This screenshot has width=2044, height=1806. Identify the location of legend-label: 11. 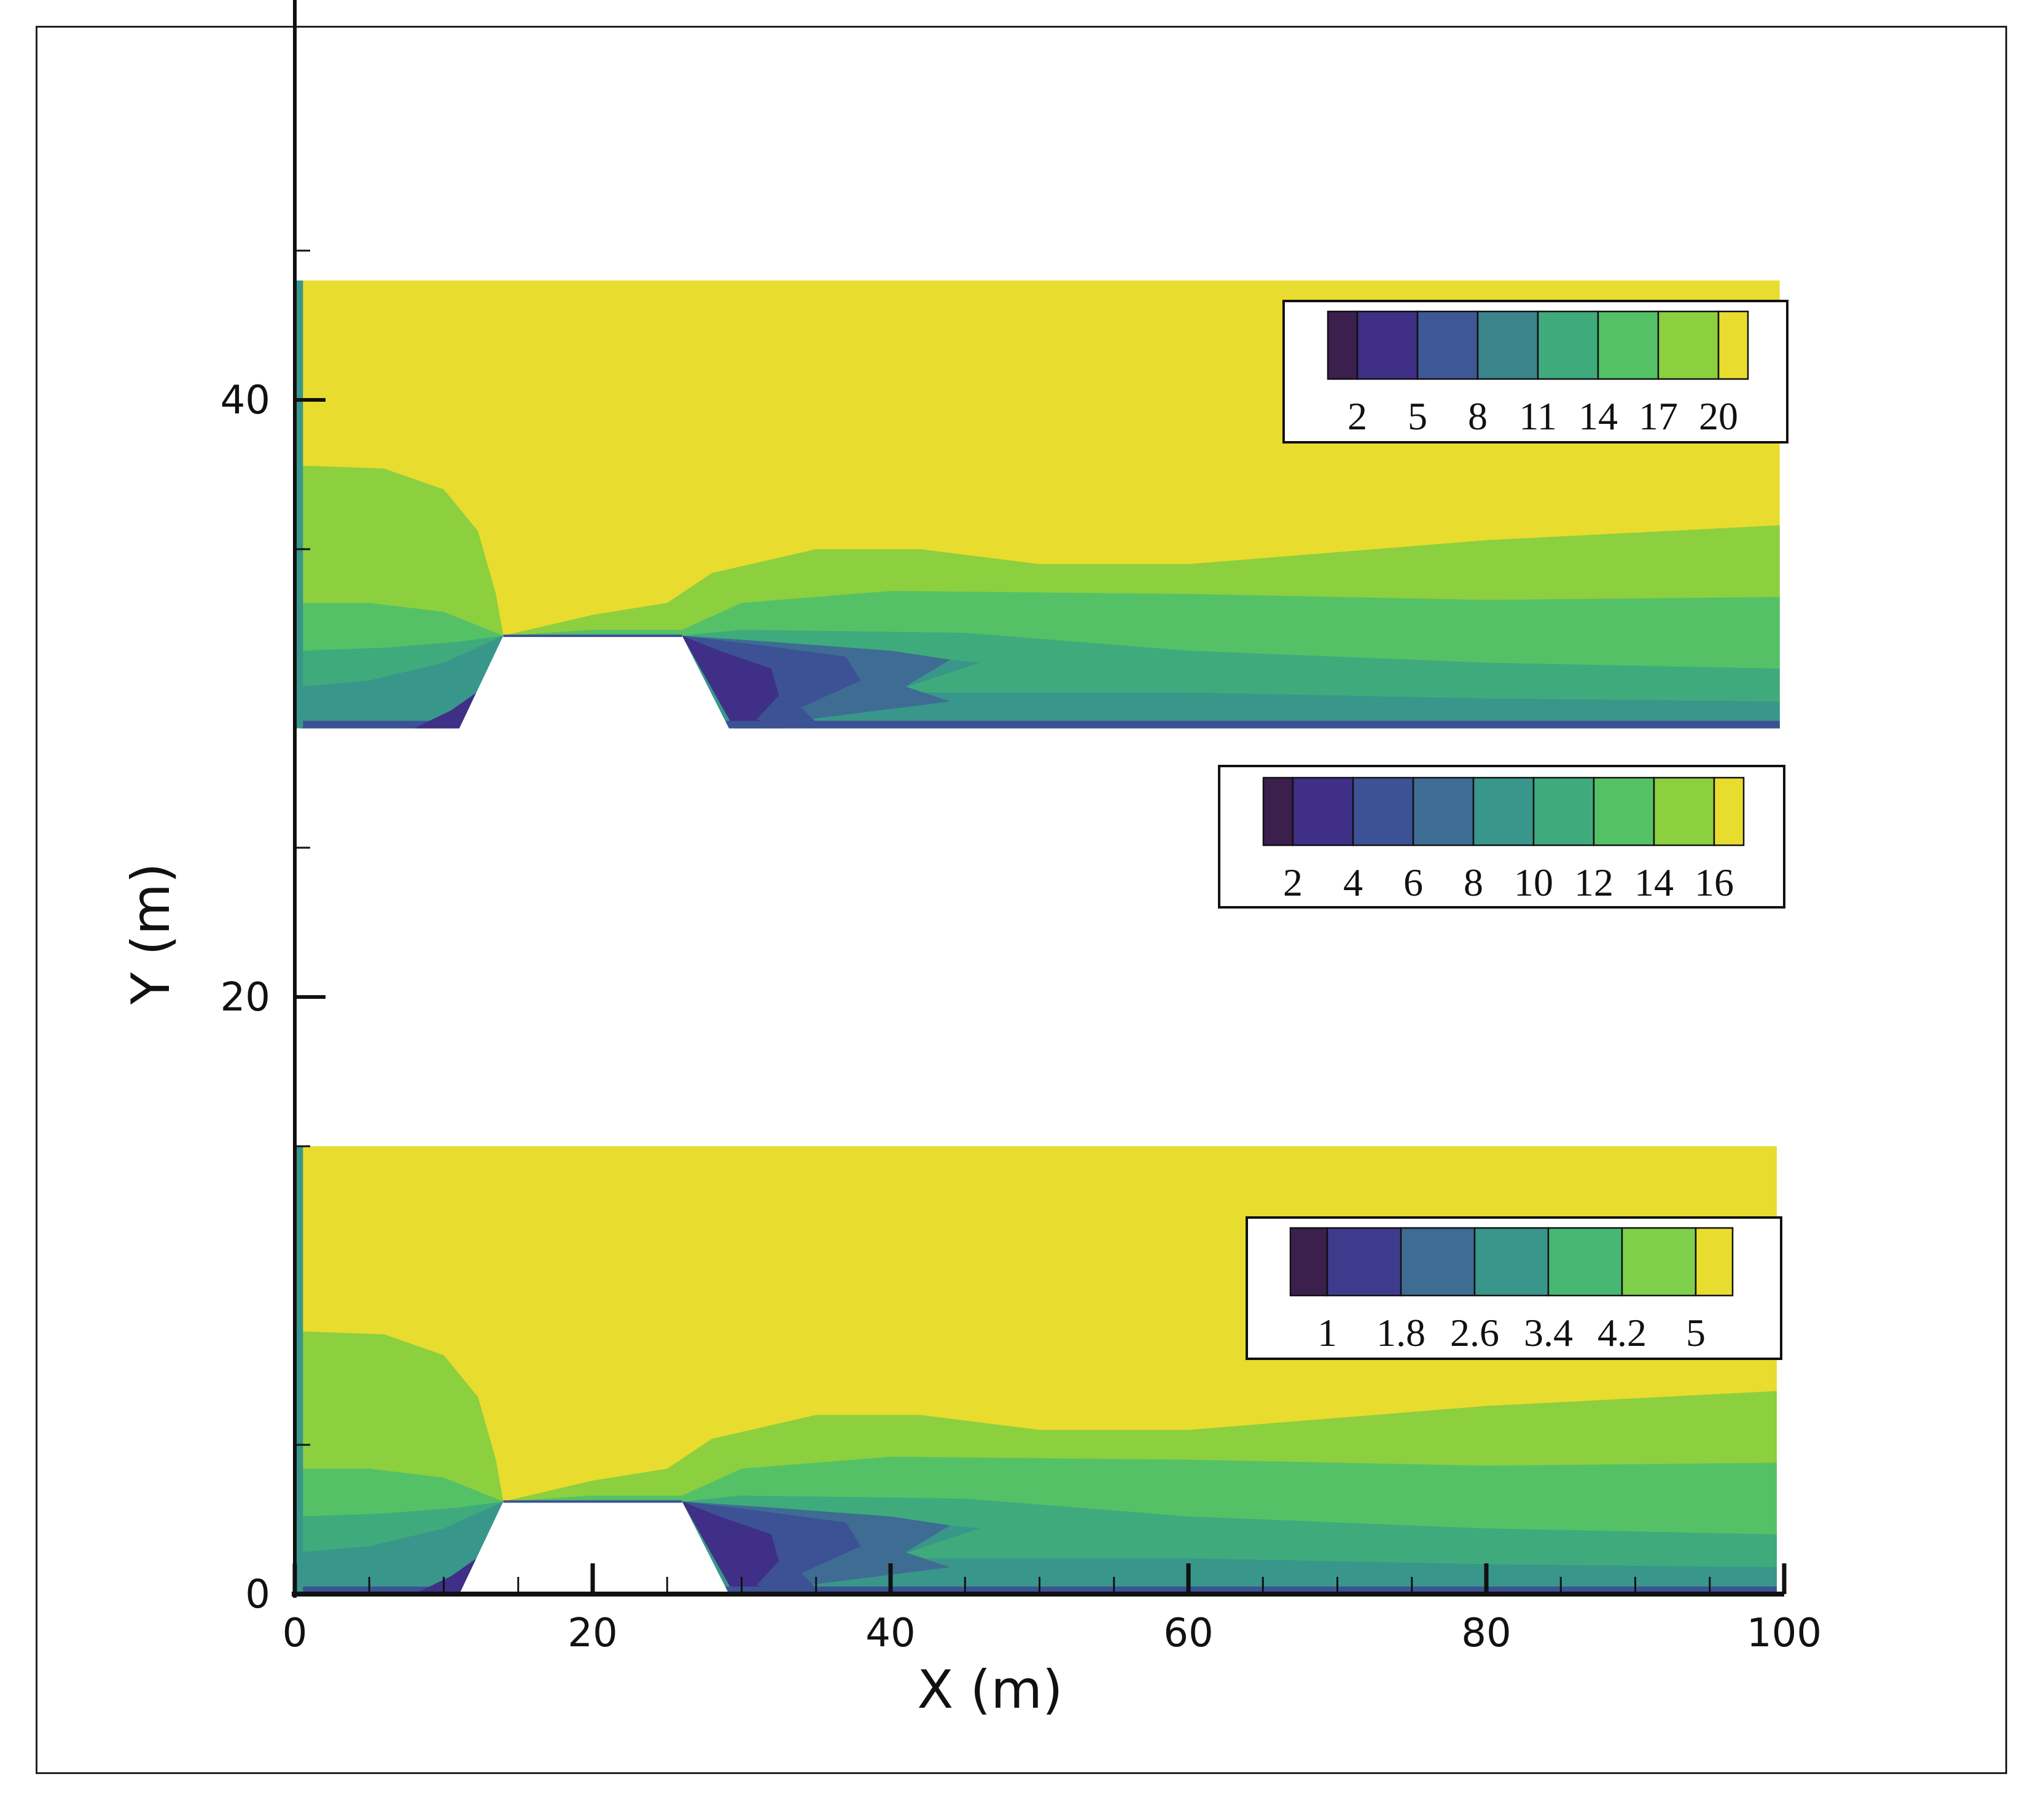
(1538, 416).